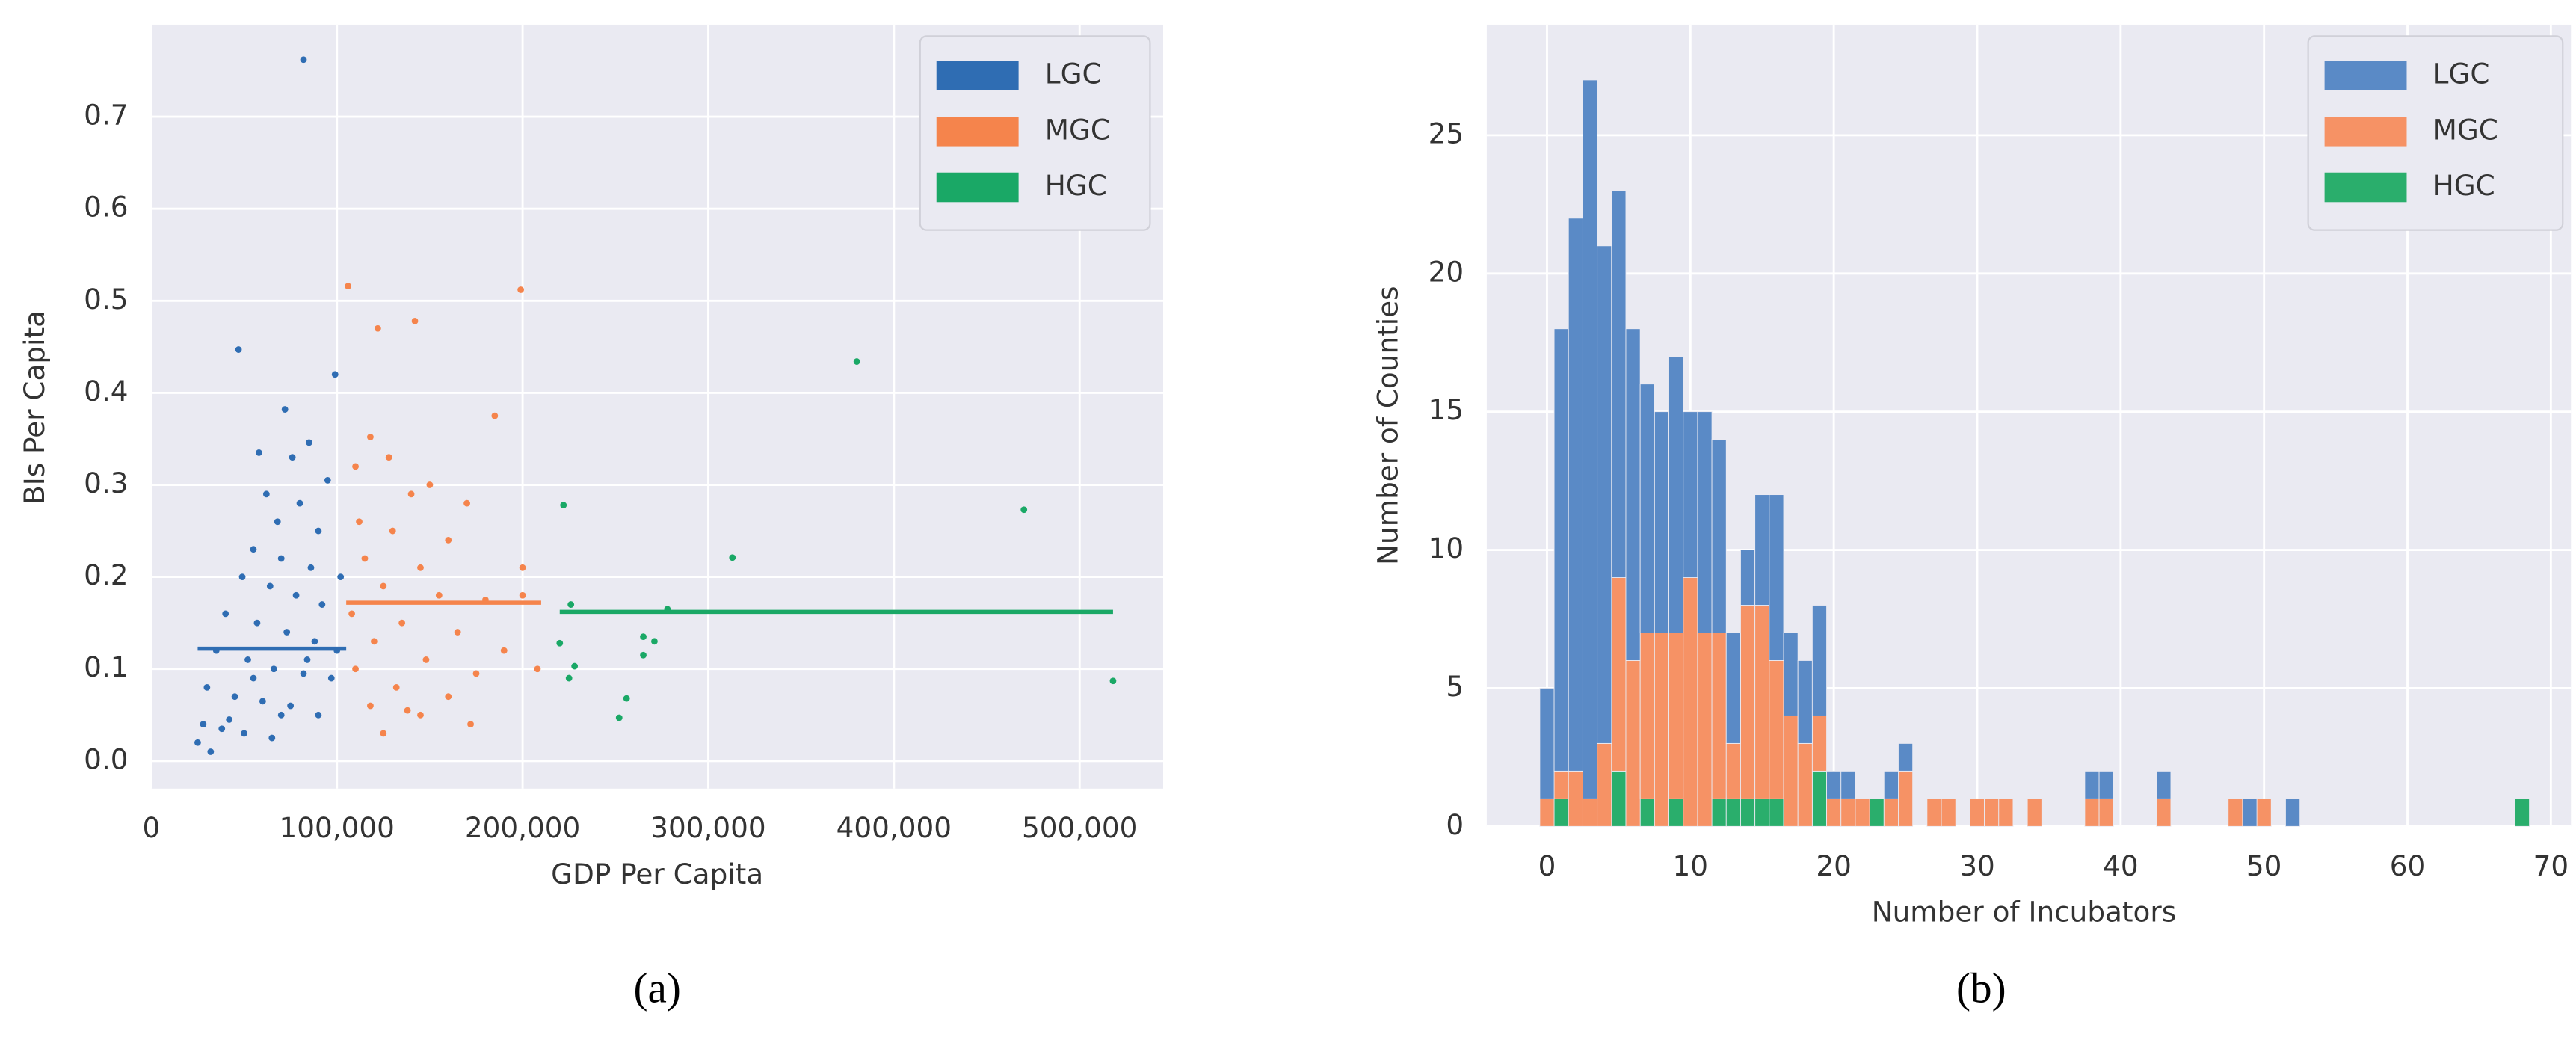 This screenshot has width=2576, height=1040. What do you see at coordinates (1446, 548) in the screenshot?
I see `y-tick-label: 10` at bounding box center [1446, 548].